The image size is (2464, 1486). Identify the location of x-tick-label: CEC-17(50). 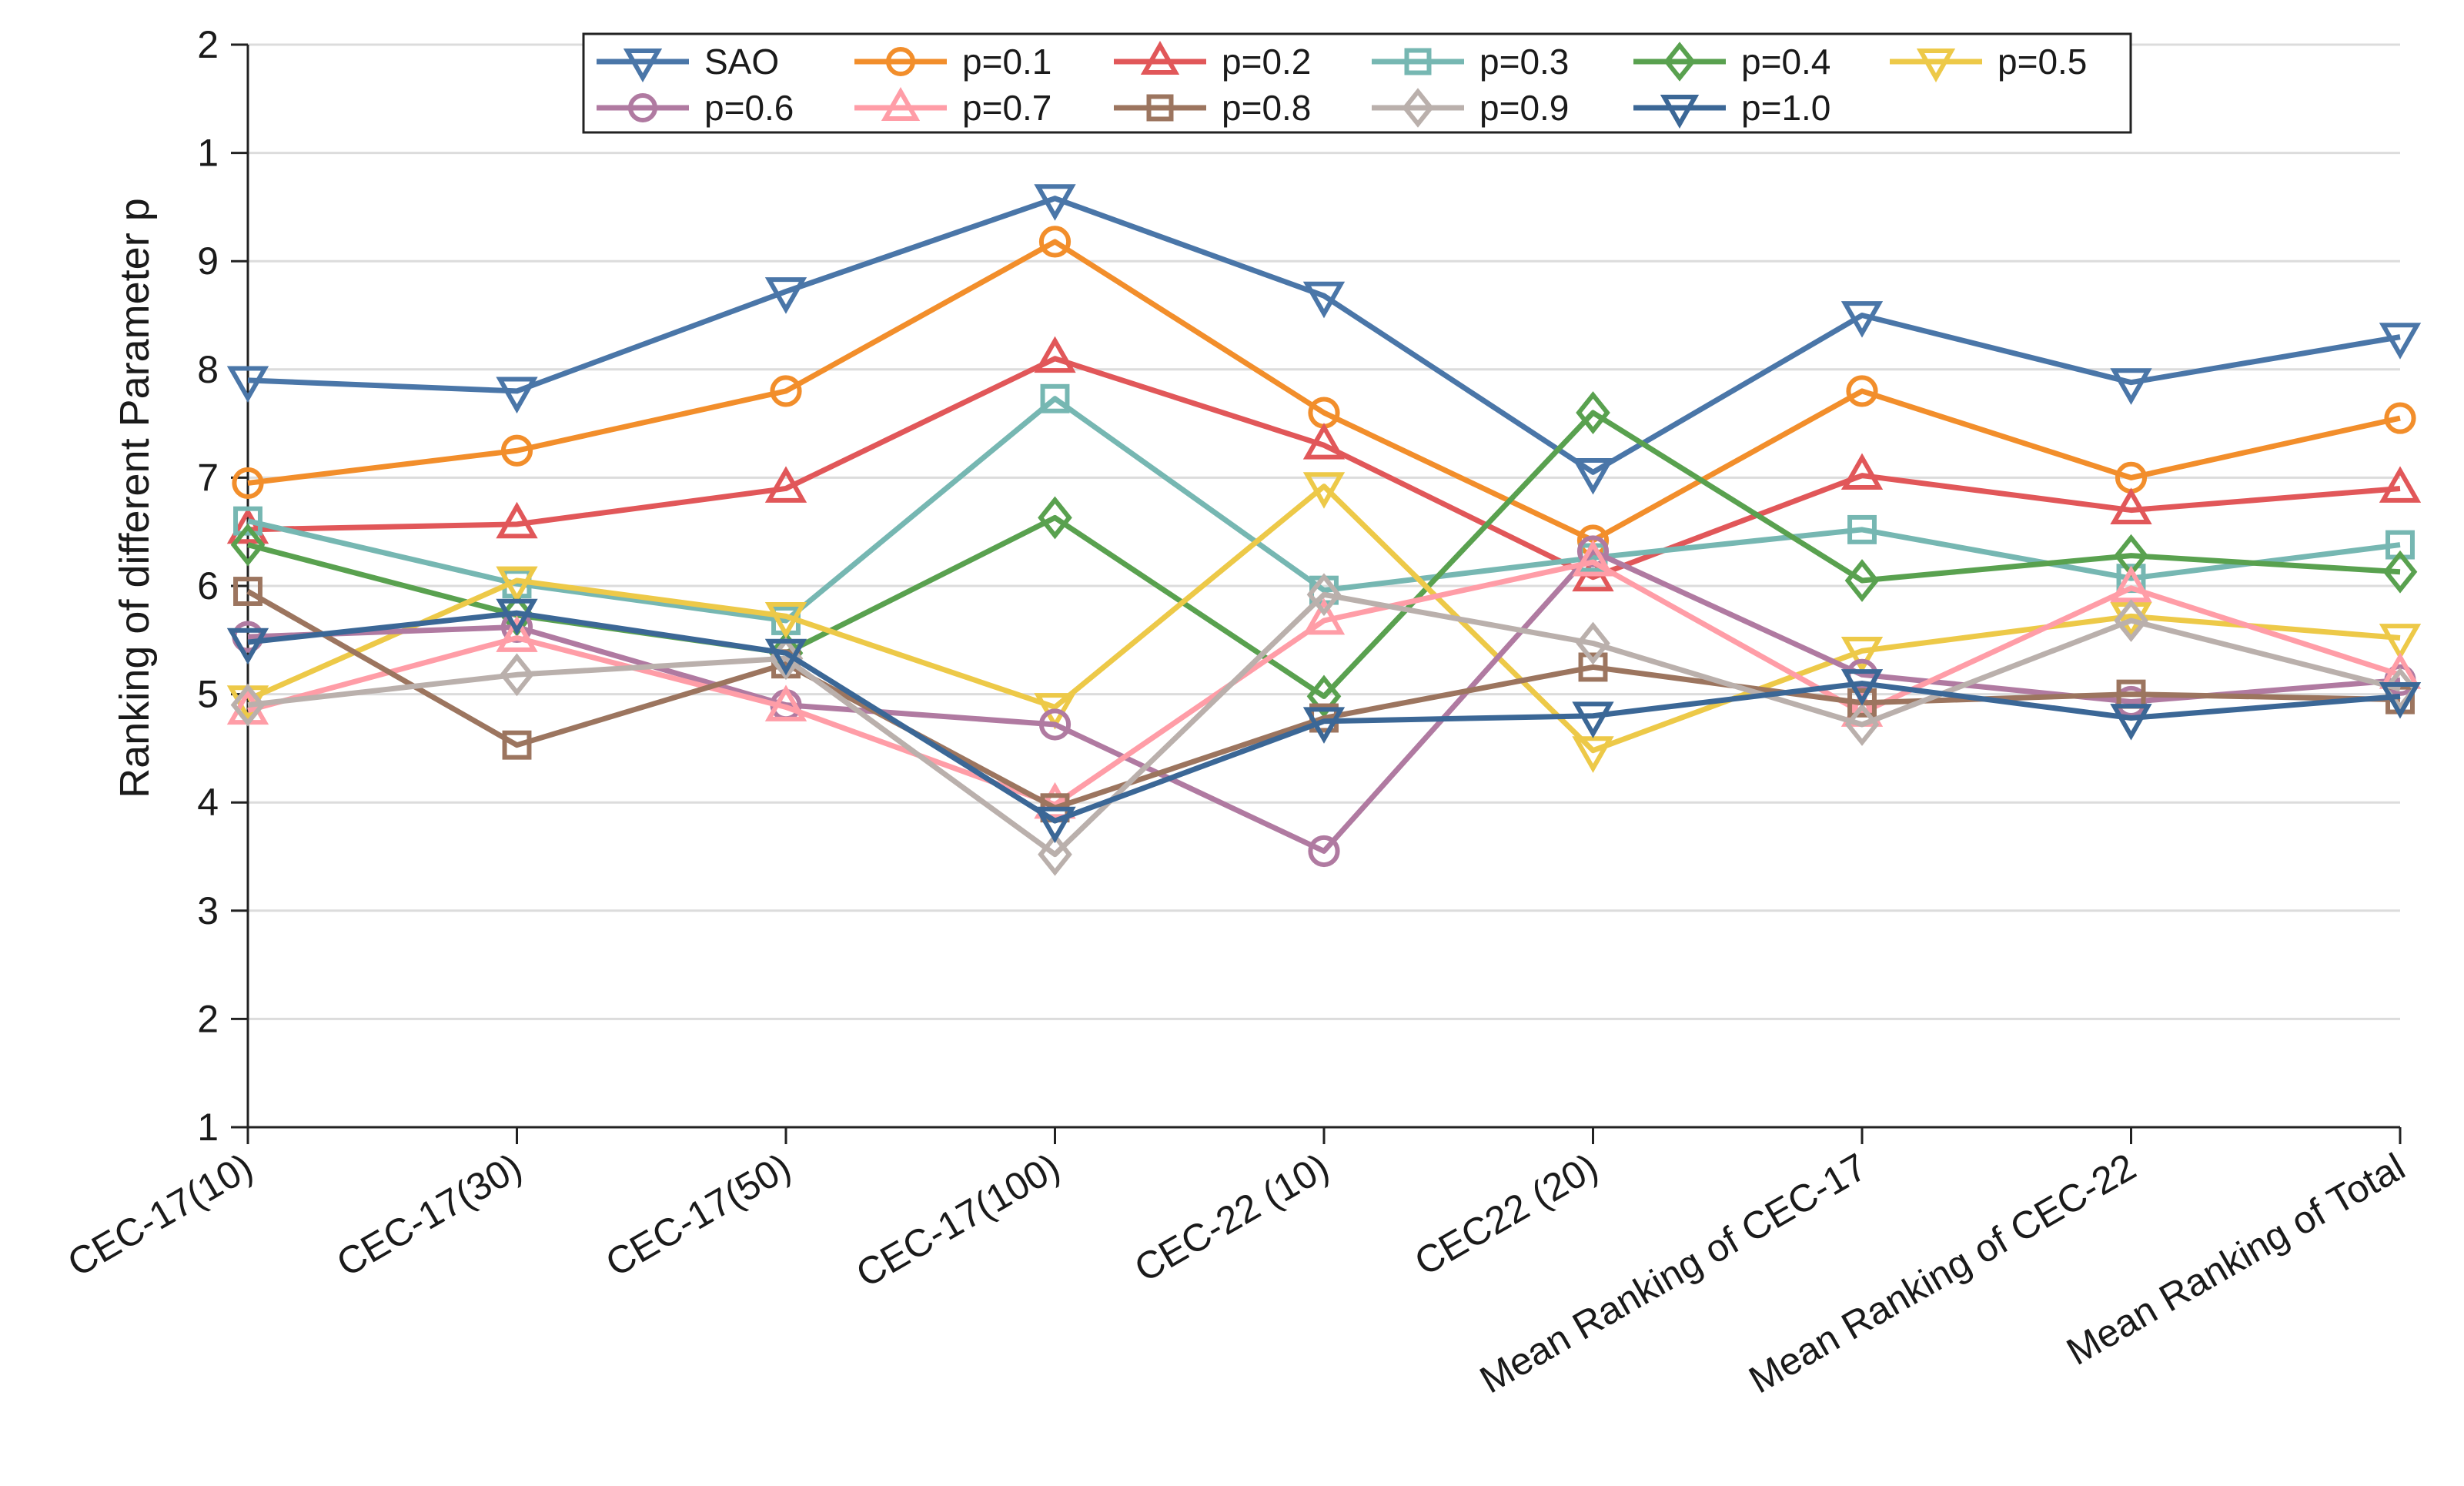
(697, 1215).